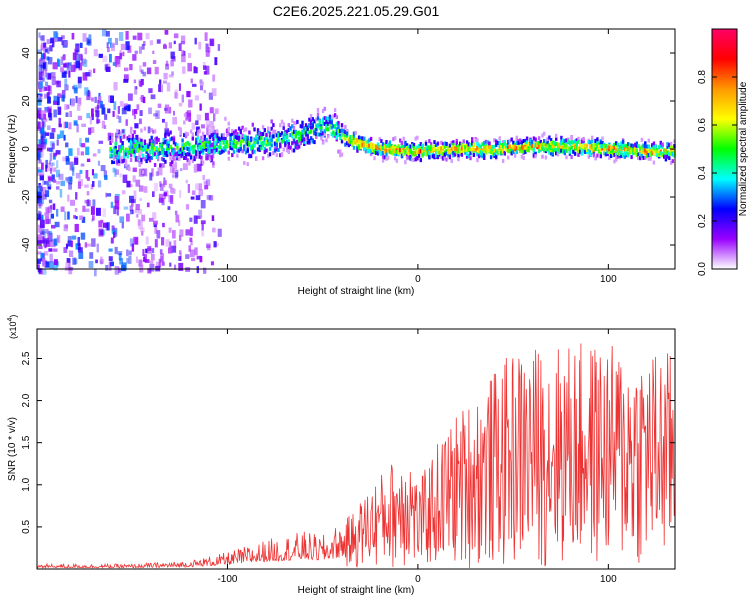 The height and width of the screenshot is (605, 750). Describe the element at coordinates (26, 244) in the screenshot. I see `spectrogram-ytick-label: -40` at that location.